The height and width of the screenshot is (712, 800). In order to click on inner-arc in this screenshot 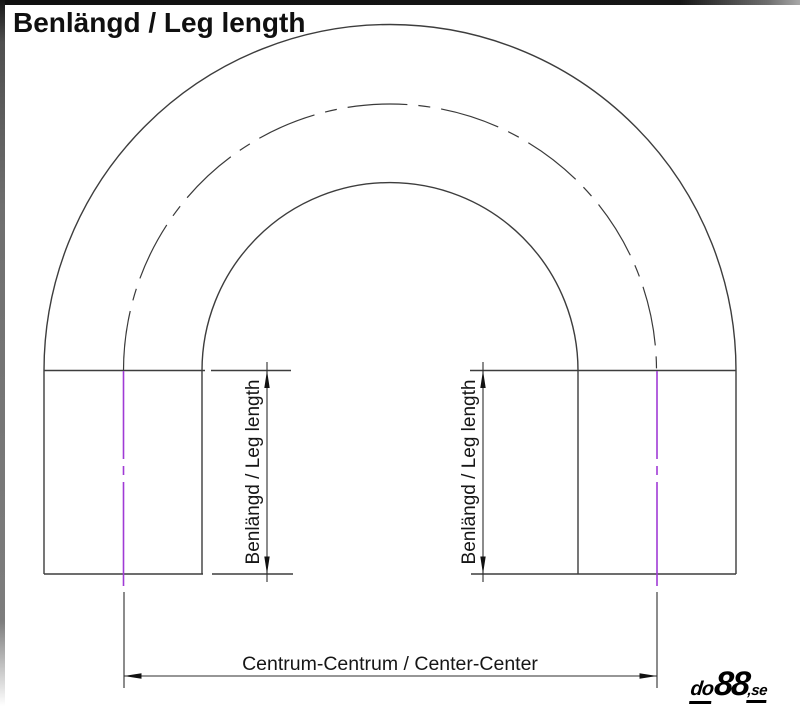, I will do `click(390, 276)`.